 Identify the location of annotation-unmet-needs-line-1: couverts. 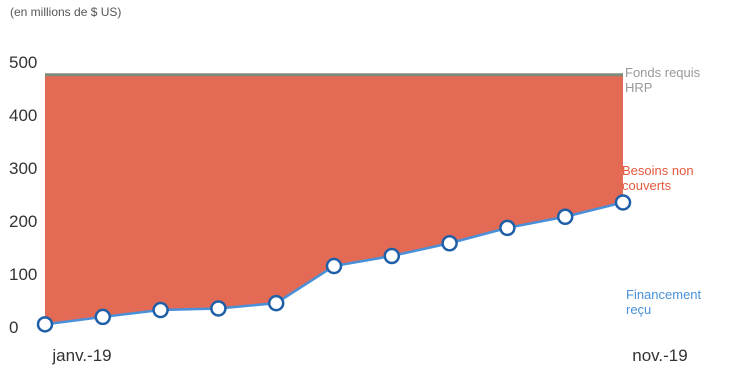
(647, 185).